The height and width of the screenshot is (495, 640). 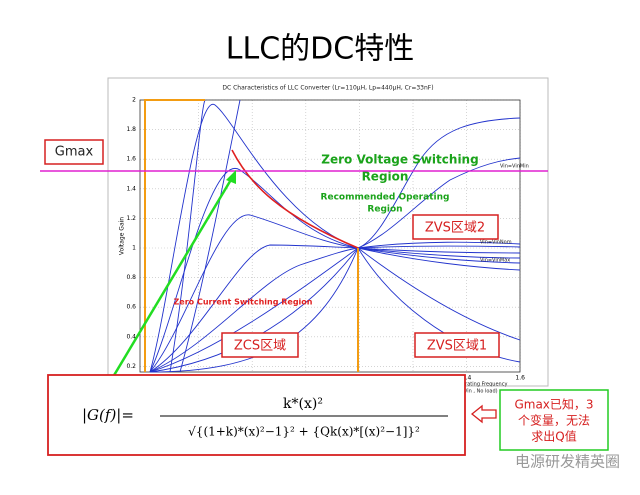 I want to click on arrow, so click(x=171, y=280).